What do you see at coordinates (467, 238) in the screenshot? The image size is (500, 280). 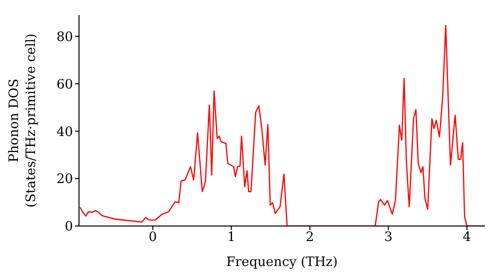 I see `x-tick-label: 4` at bounding box center [467, 238].